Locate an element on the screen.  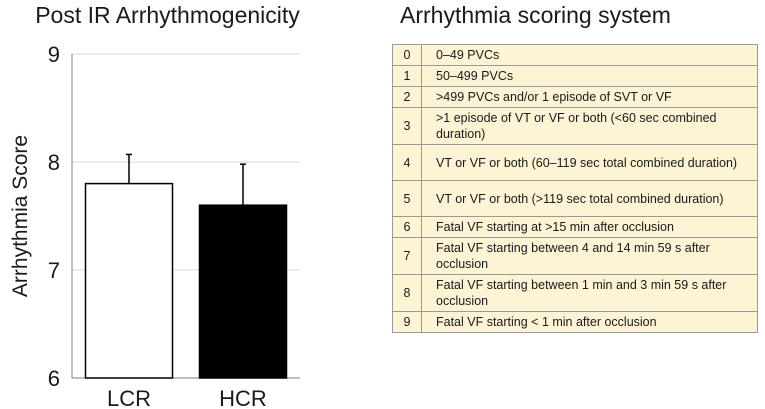
score-description: 50–499 PVCs is located at coordinates (589, 76).